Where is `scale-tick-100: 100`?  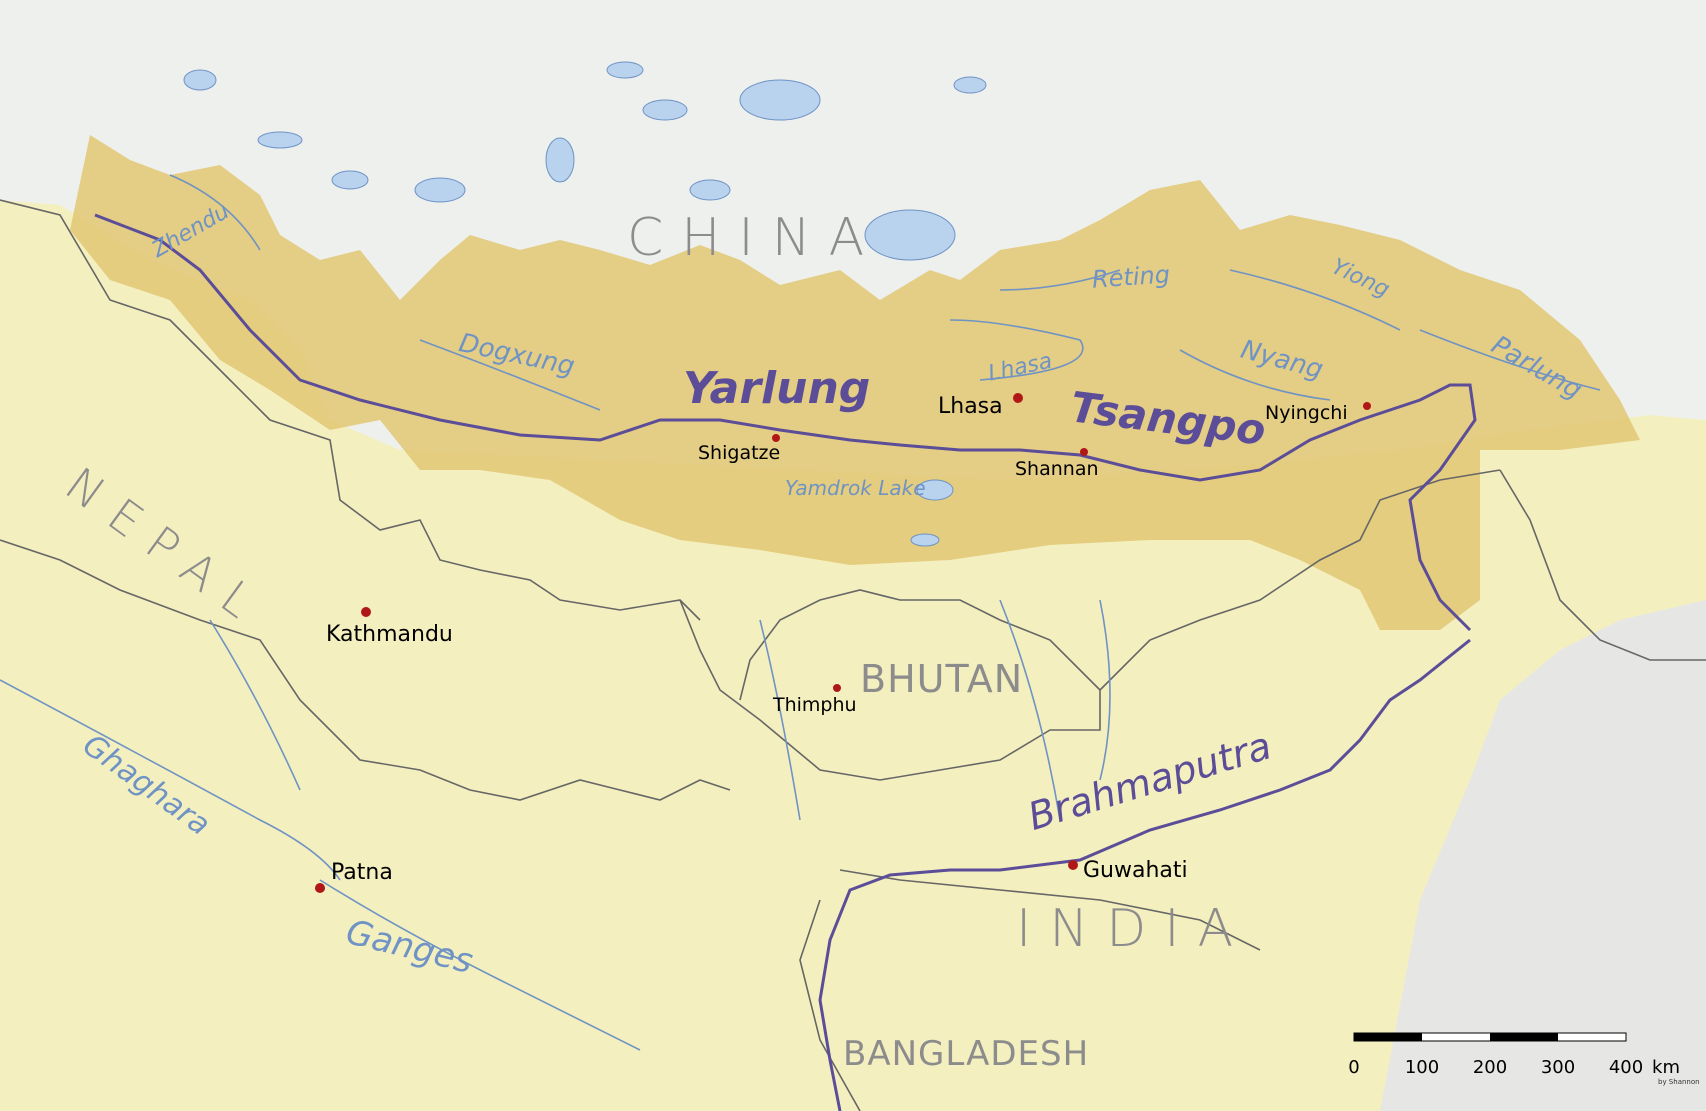
scale-tick-100: 100 is located at coordinates (1422, 1067).